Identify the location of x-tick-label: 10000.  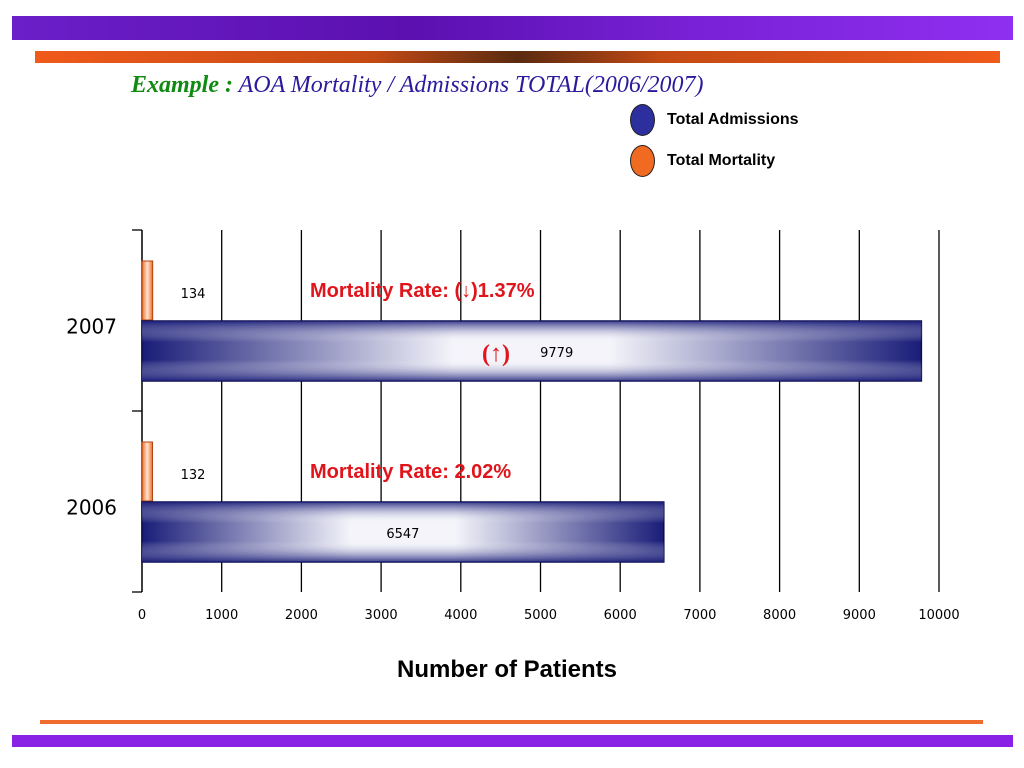
(938, 615).